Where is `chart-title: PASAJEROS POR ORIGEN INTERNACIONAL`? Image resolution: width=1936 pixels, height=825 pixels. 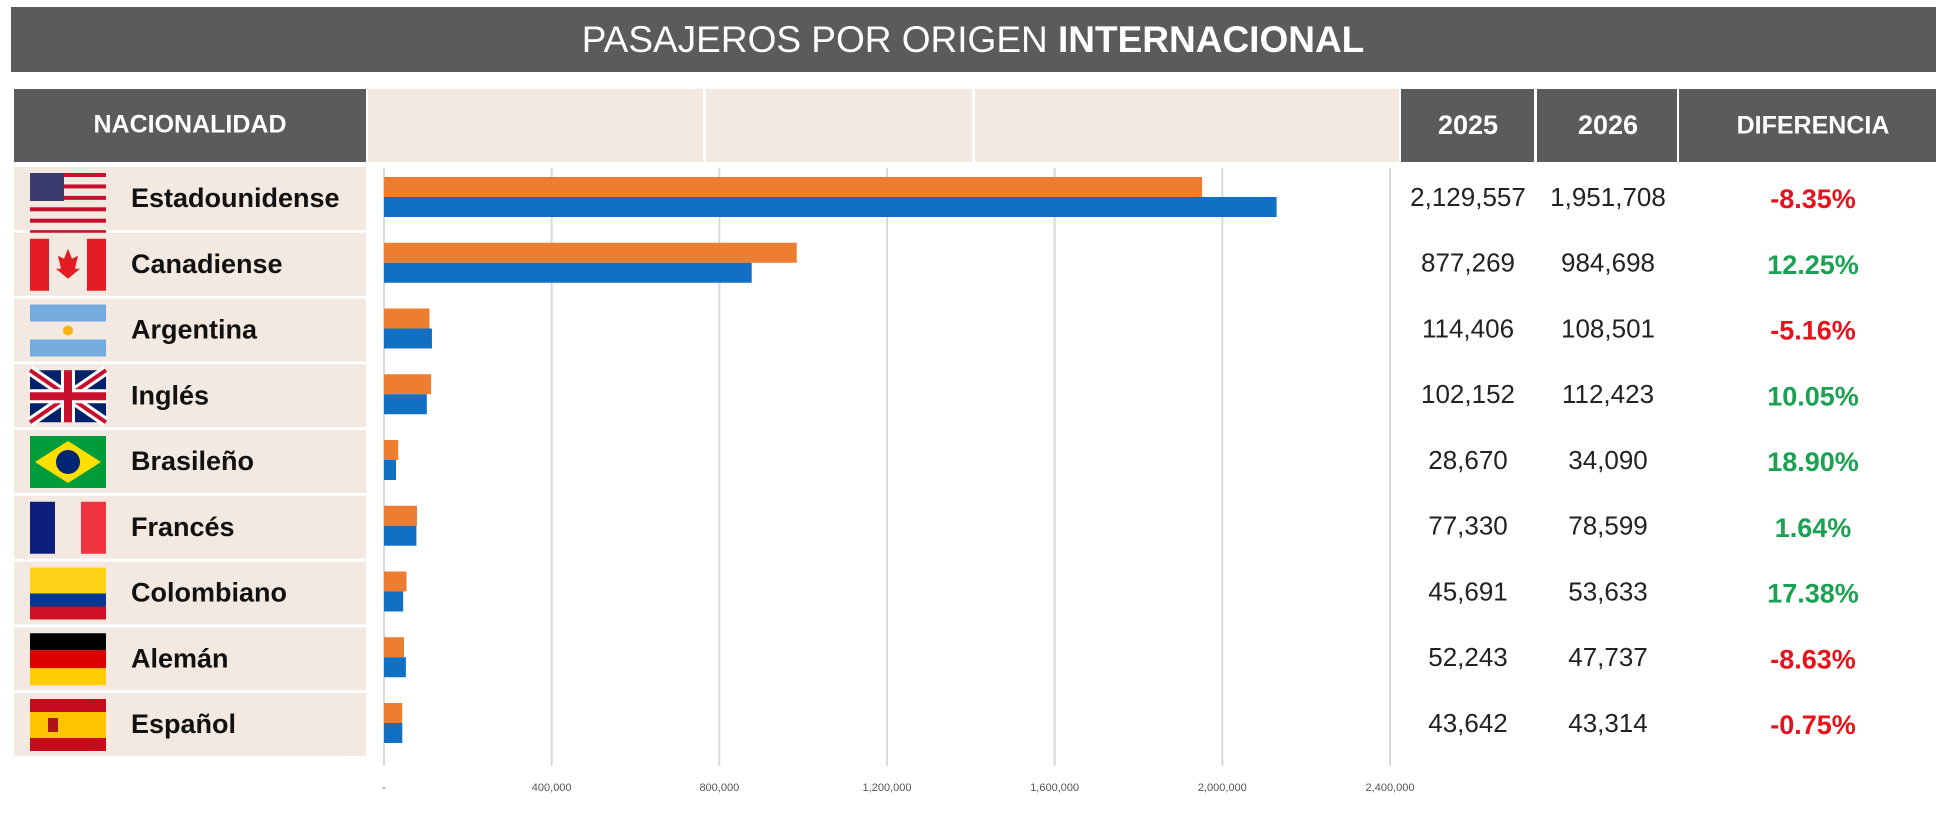
chart-title: PASAJEROS POR ORIGEN INTERNACIONAL is located at coordinates (973, 39).